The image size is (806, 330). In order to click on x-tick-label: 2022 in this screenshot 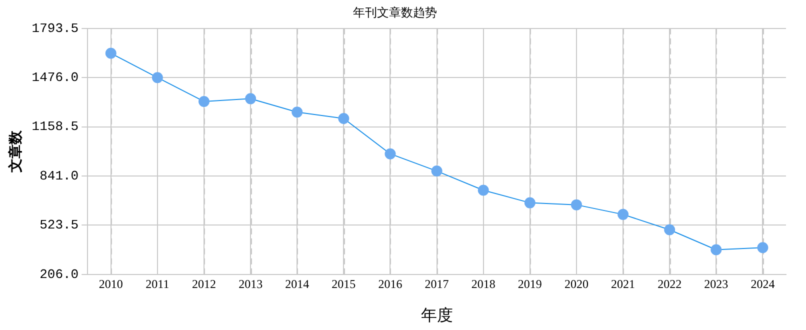, I will do `click(670, 283)`.